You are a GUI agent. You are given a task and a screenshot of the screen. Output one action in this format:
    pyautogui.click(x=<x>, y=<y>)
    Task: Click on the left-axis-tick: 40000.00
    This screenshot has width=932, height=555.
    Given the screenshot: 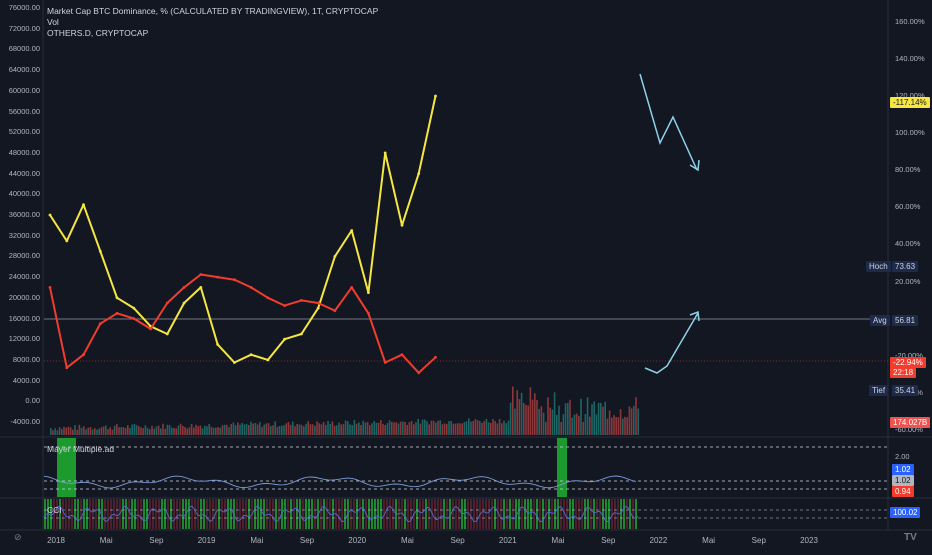 What is the action you would take?
    pyautogui.click(x=24, y=194)
    